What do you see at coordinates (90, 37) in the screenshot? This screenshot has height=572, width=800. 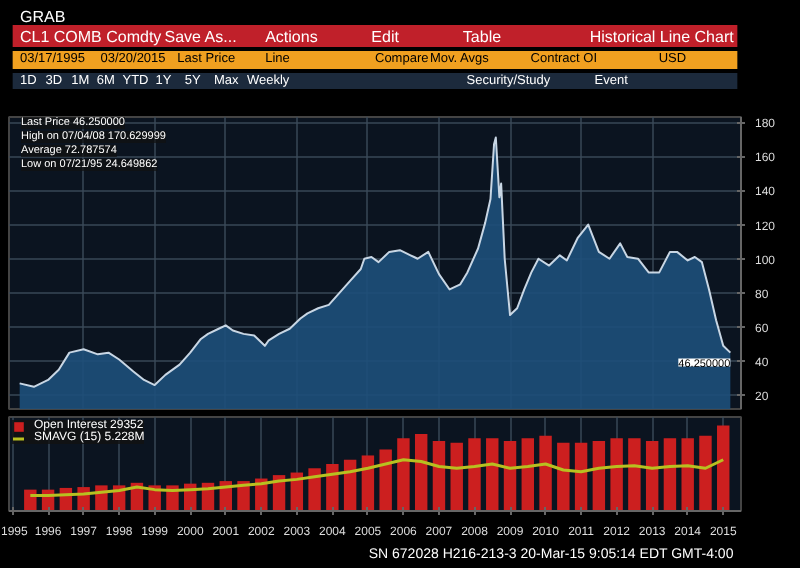 I see `text: CL1 COMB Comdty` at bounding box center [90, 37].